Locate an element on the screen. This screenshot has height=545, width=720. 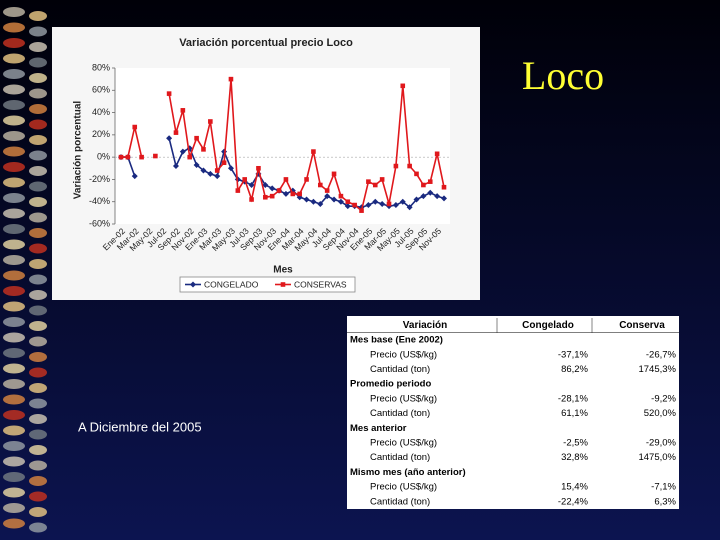
table-cell: -22,4% is located at coordinates (573, 501).